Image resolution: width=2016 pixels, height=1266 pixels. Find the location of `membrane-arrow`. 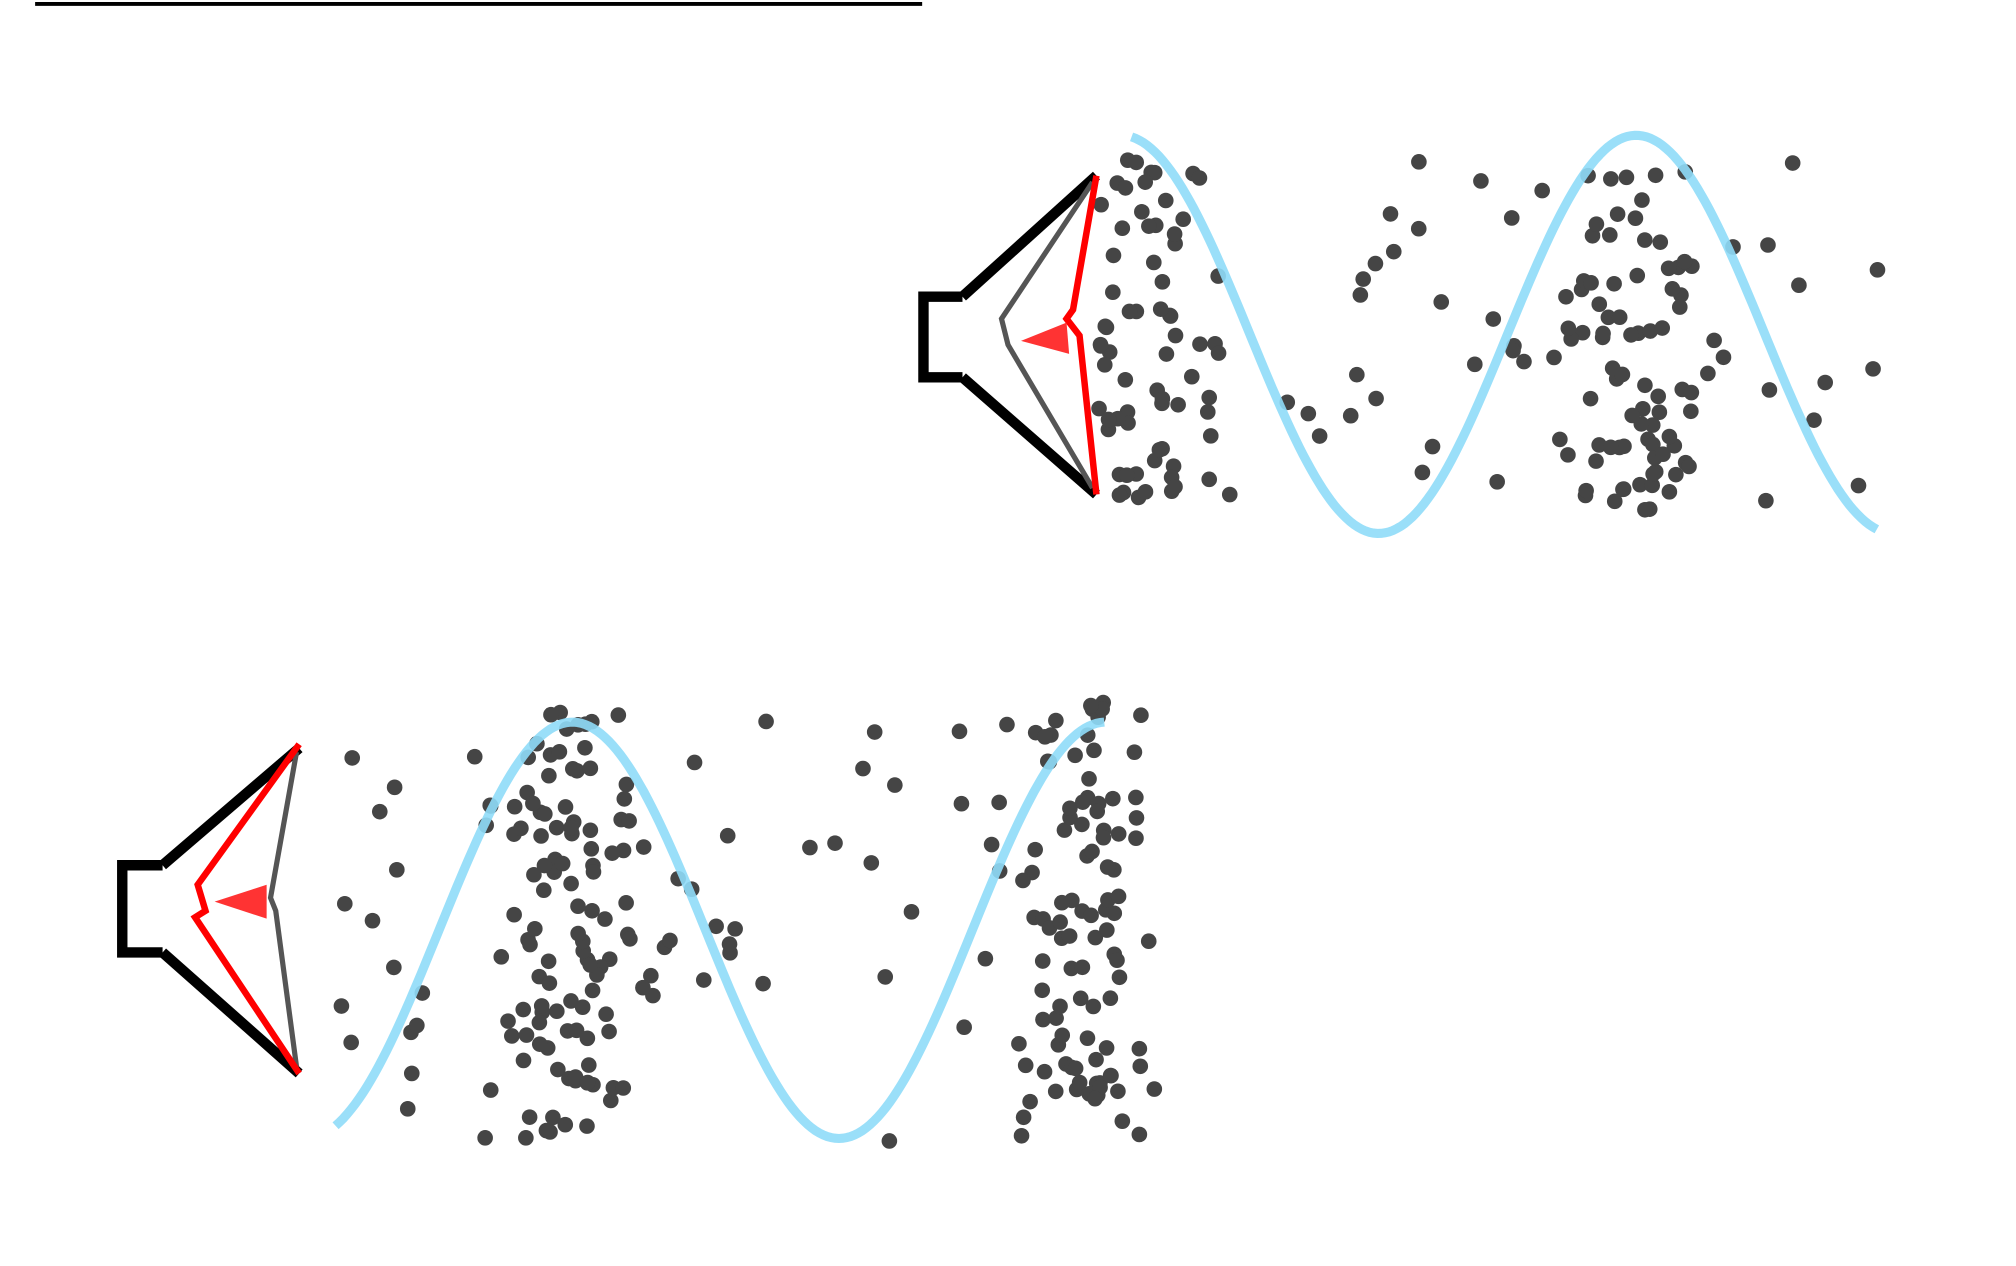

membrane-arrow is located at coordinates (240, 901).